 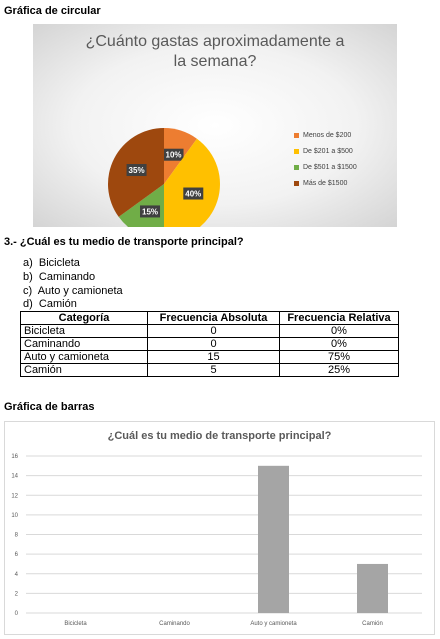 What do you see at coordinates (339, 318) in the screenshot?
I see `table-header: Frecuencia Relativa` at bounding box center [339, 318].